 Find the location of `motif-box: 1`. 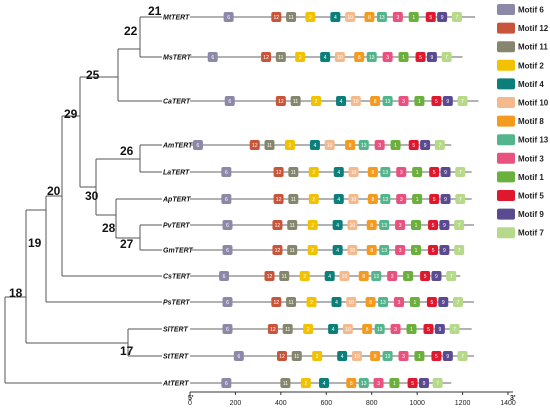

motif-box: 1 is located at coordinates (419, 356).